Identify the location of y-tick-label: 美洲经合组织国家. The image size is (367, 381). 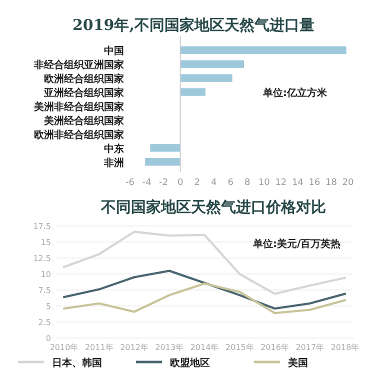
(83, 120).